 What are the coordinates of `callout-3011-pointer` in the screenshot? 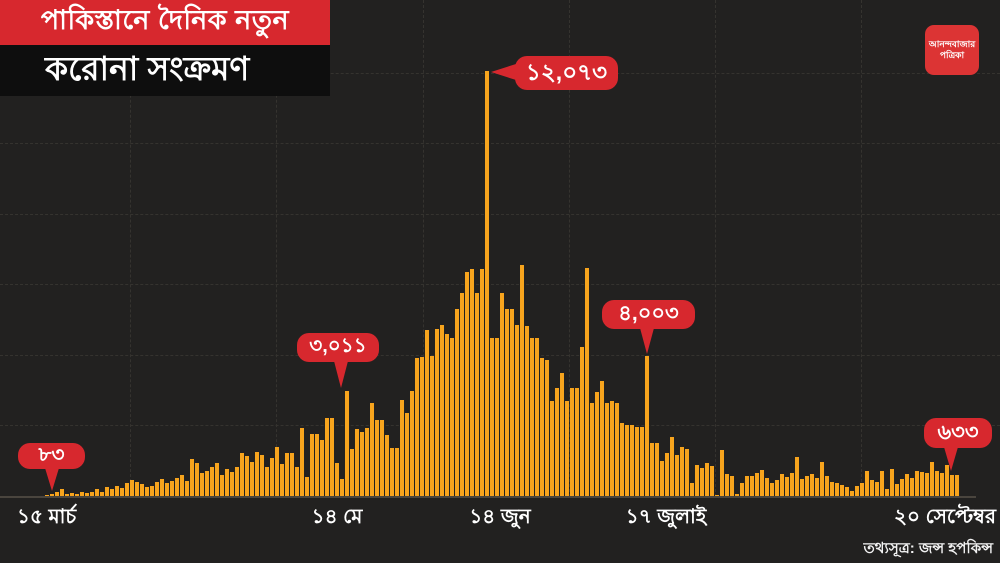 It's located at (341, 374).